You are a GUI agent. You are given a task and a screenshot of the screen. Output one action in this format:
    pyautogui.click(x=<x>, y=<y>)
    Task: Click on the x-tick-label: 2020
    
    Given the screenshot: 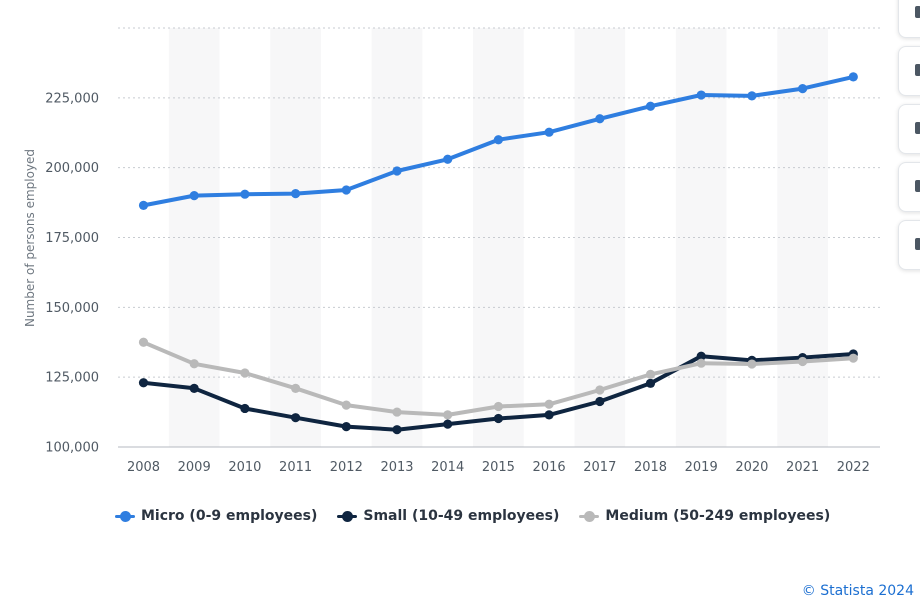 What is the action you would take?
    pyautogui.click(x=751, y=467)
    